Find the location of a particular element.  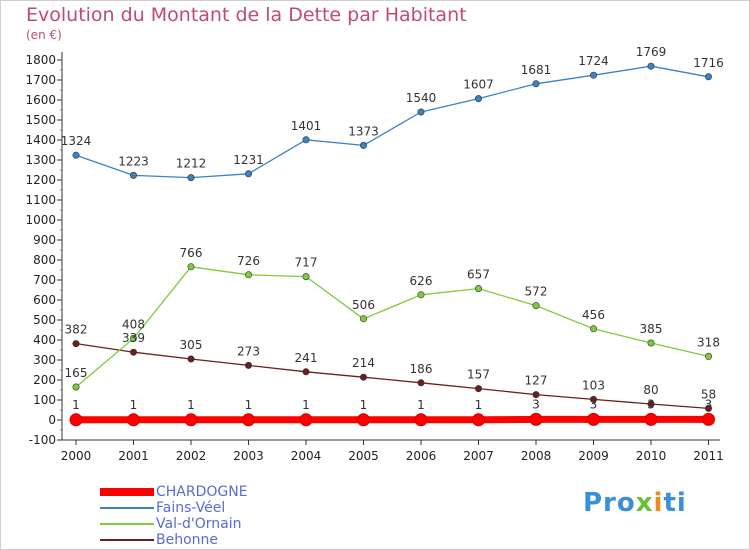

data-label: 186 is located at coordinates (421, 369).